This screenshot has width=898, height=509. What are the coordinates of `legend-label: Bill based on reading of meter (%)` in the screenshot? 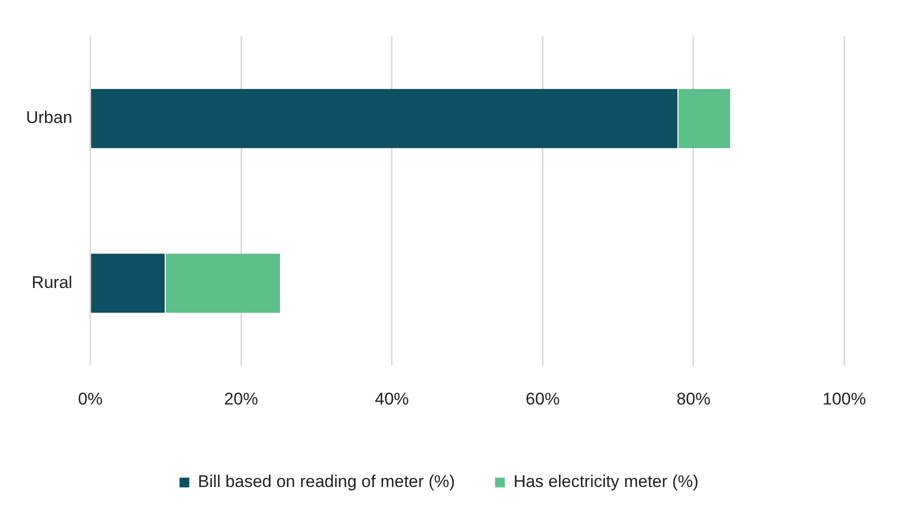 It's located at (326, 482).